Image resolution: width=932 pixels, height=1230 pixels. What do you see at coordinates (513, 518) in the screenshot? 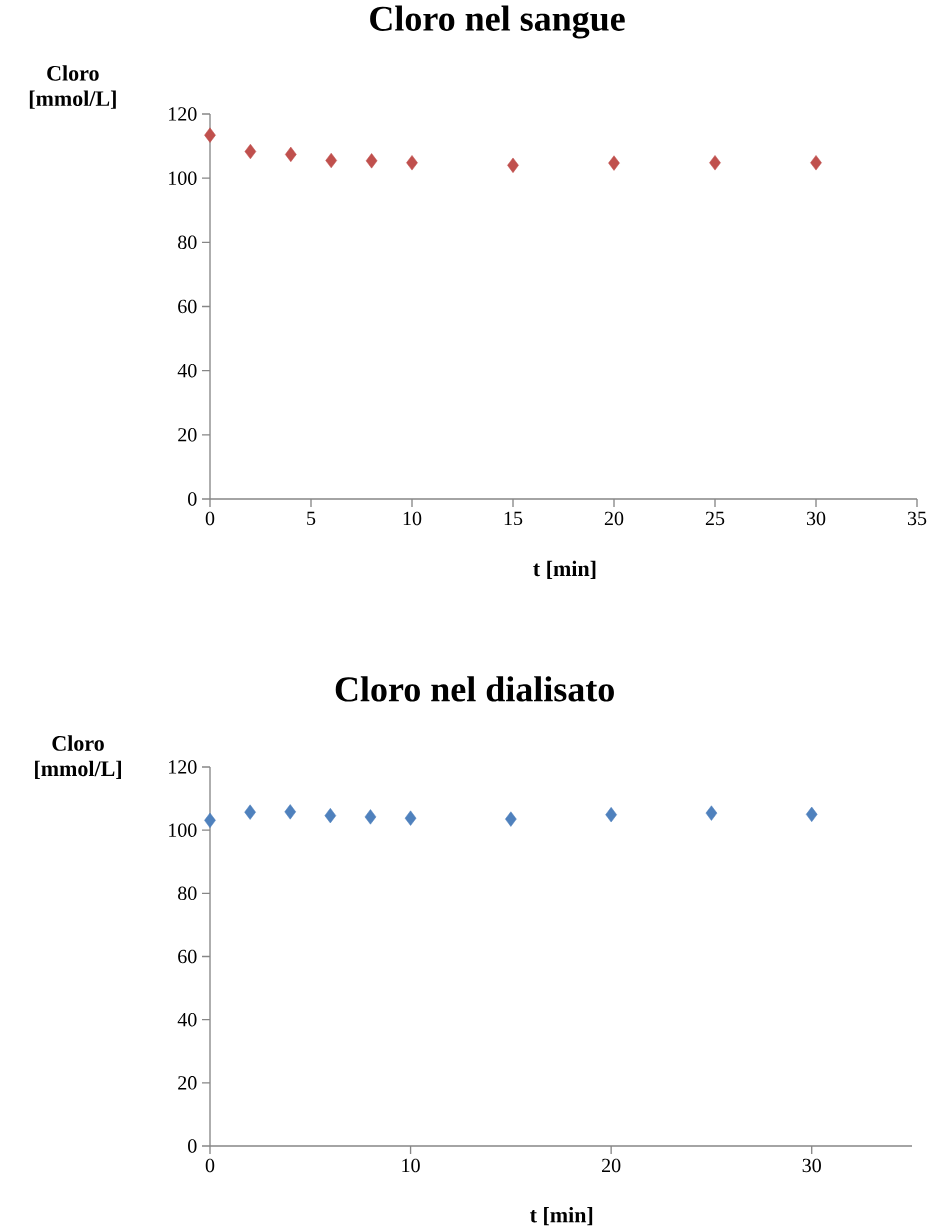
I see `x-tick-label: 15` at bounding box center [513, 518].